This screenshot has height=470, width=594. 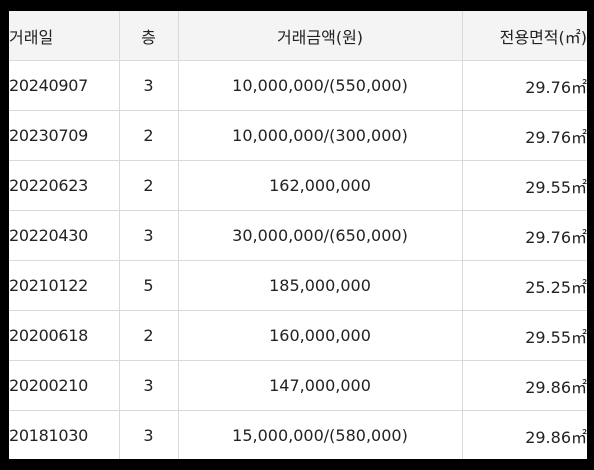 I want to click on cell-date: 20220623, so click(x=64, y=185).